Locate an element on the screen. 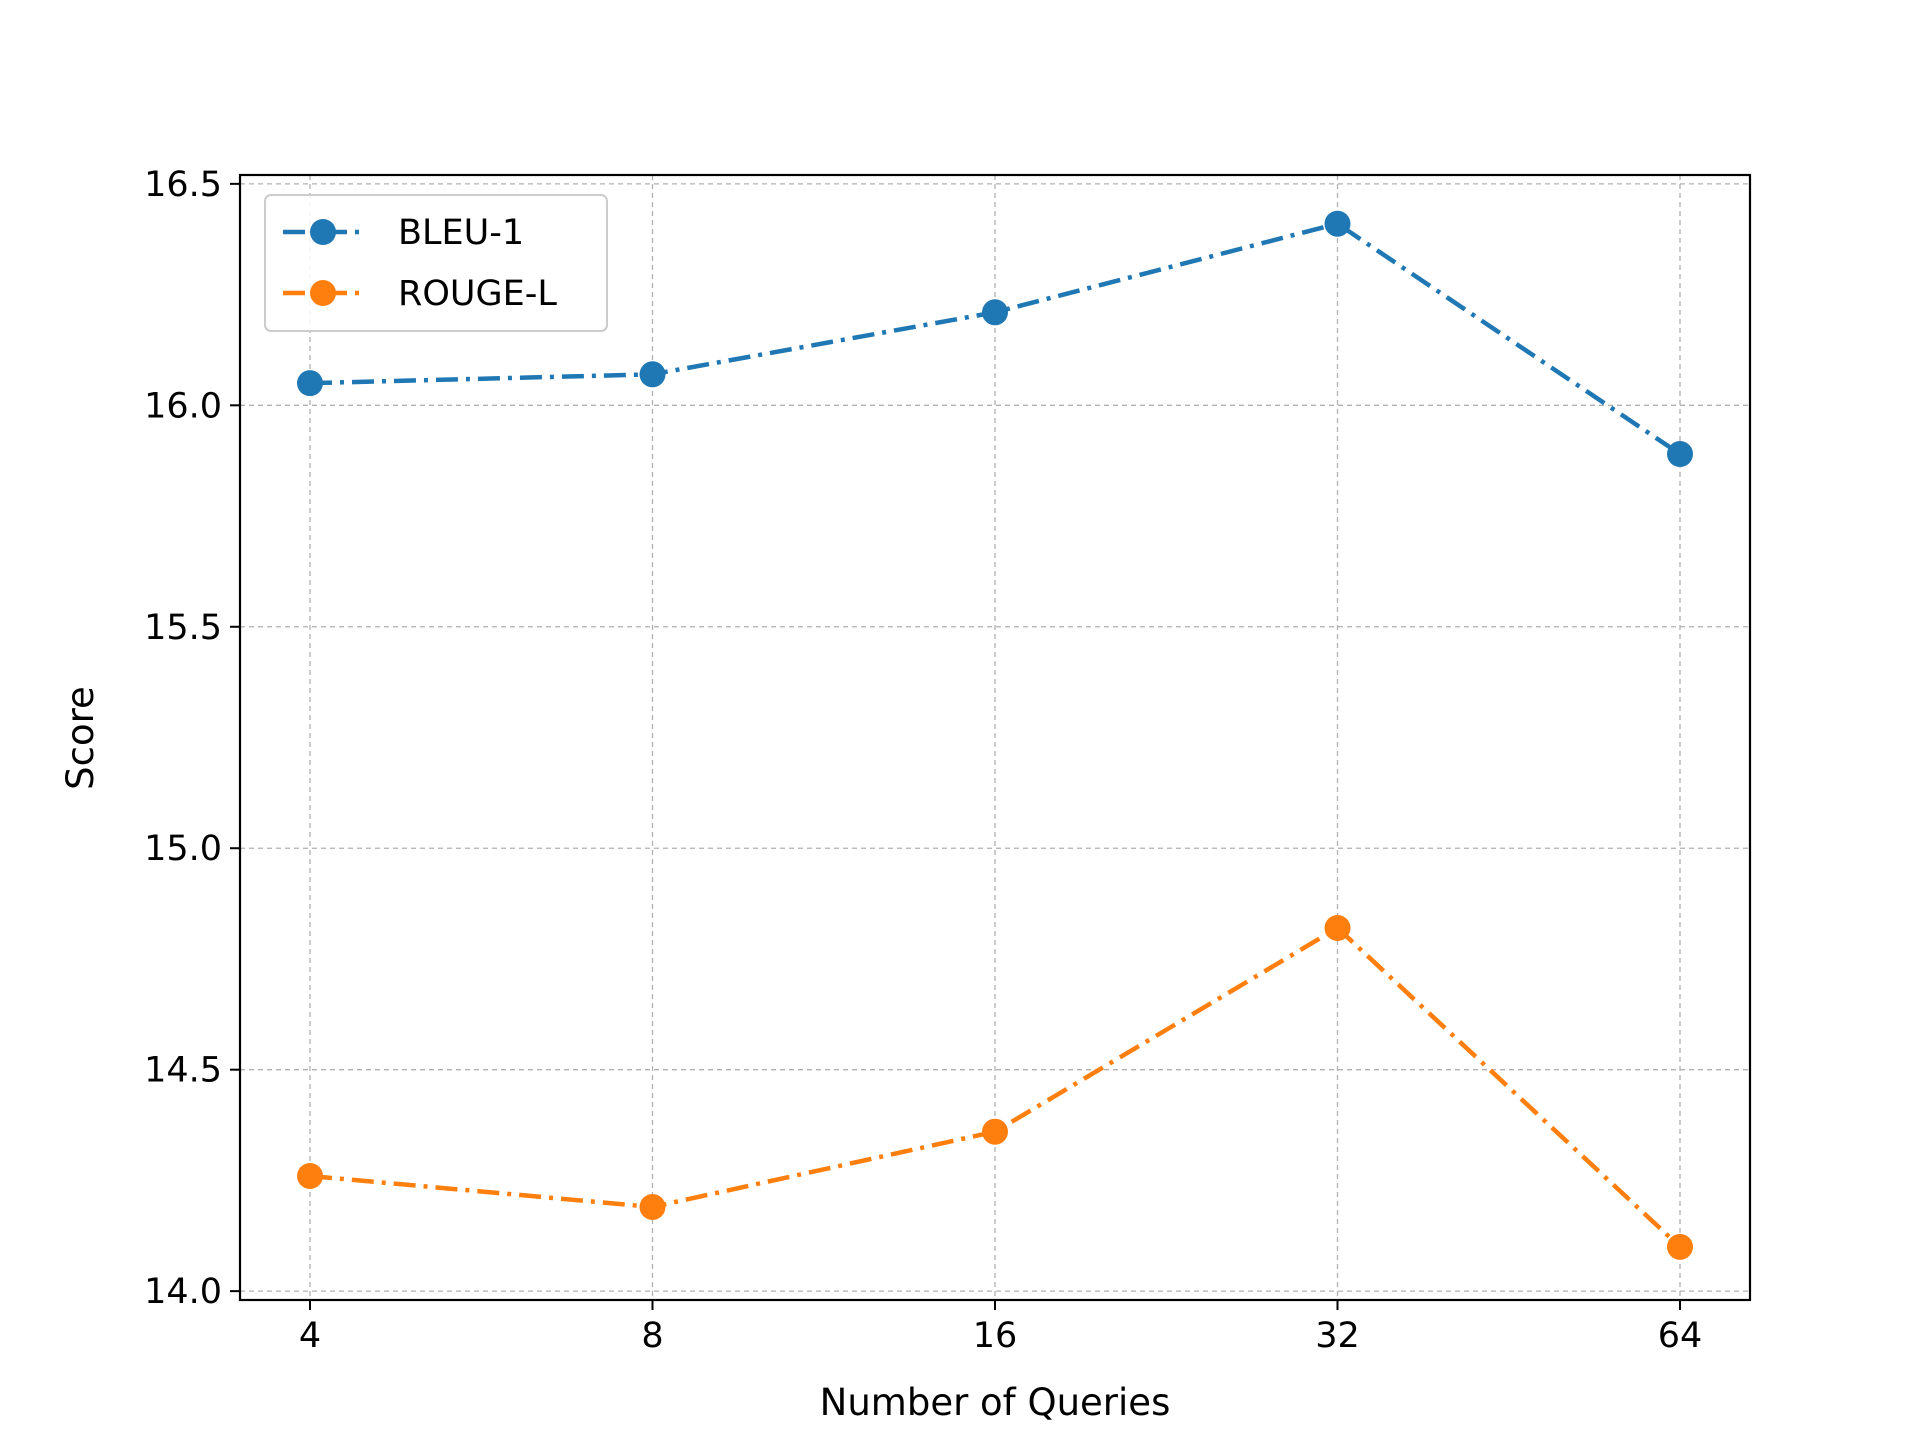 This screenshot has width=1920, height=1445. y-tick-label: 15.0 is located at coordinates (183, 849).